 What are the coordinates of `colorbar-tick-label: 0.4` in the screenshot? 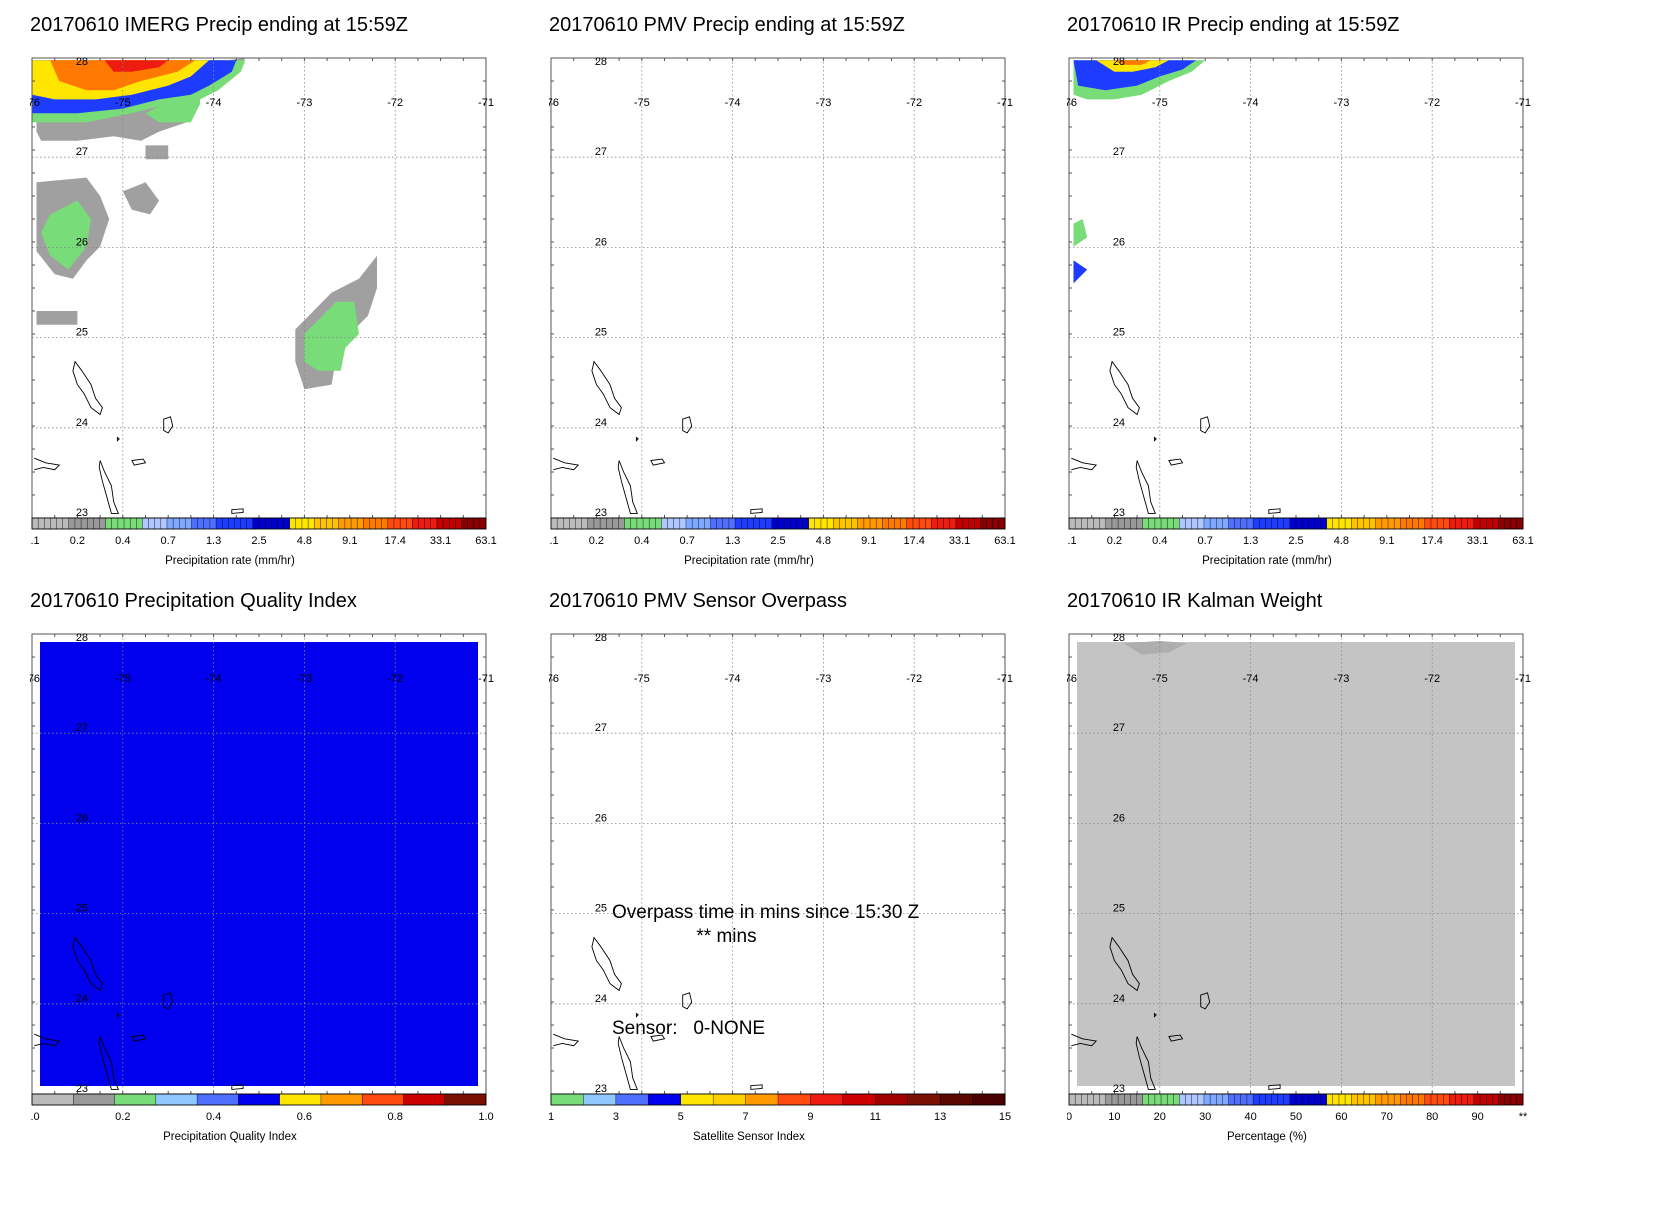 It's located at (641, 541).